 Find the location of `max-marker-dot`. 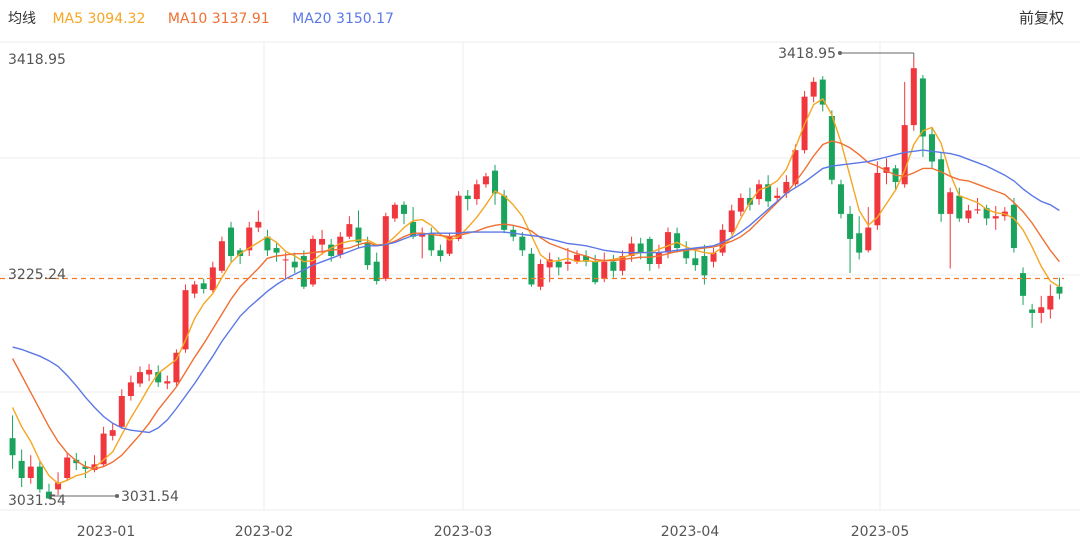

max-marker-dot is located at coordinates (840, 53).